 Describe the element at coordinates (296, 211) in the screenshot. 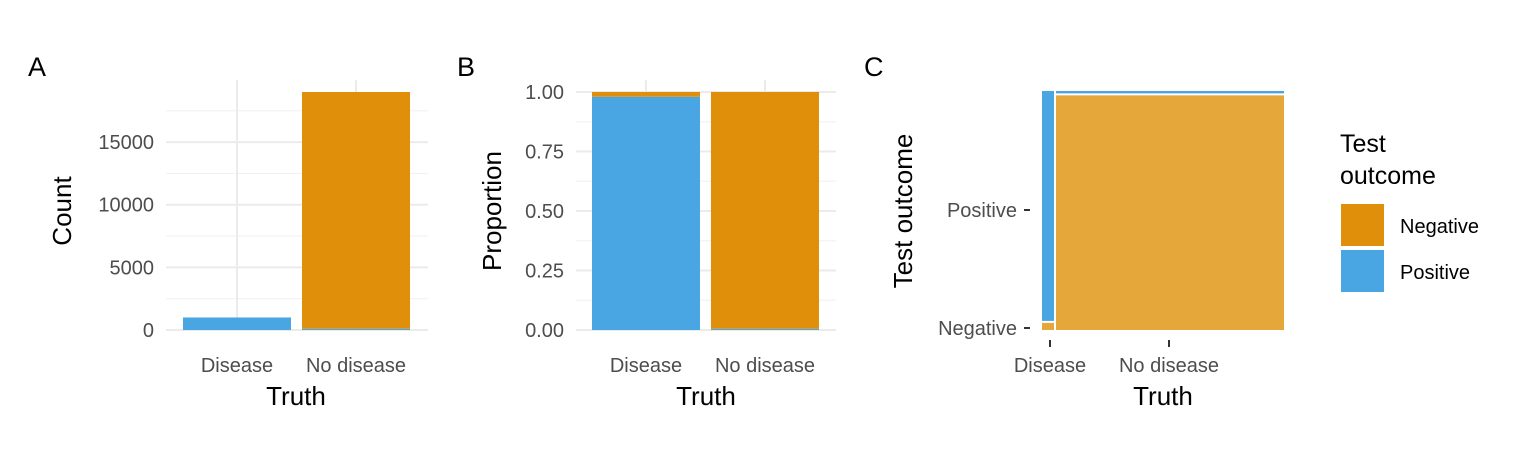

I see `panel-a-bars` at that location.